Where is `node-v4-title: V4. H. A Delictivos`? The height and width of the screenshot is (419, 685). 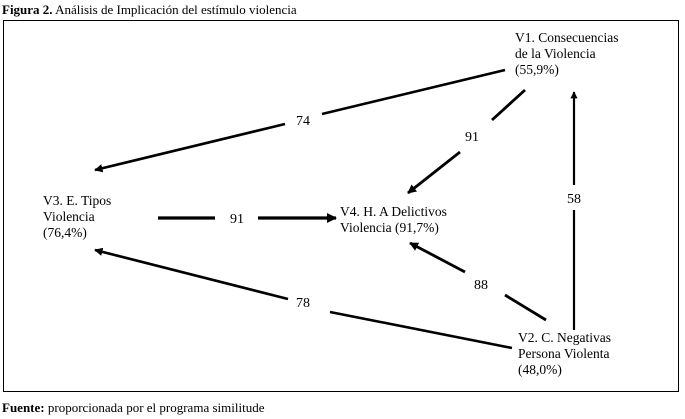 node-v4-title: V4. H. A Delictivos is located at coordinates (393, 211).